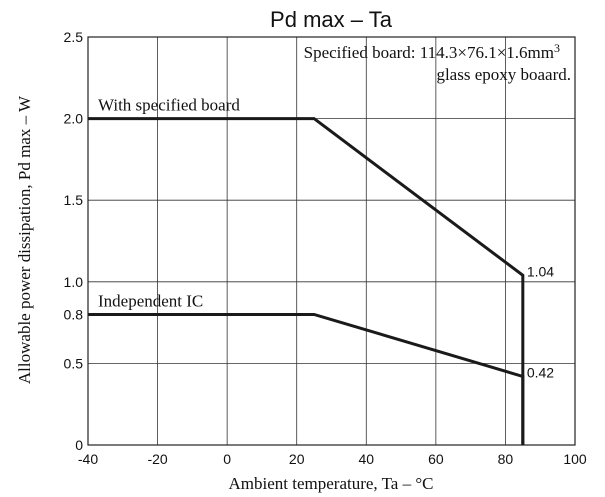  Describe the element at coordinates (169, 105) in the screenshot. I see `series-name-label: With specified board` at that location.